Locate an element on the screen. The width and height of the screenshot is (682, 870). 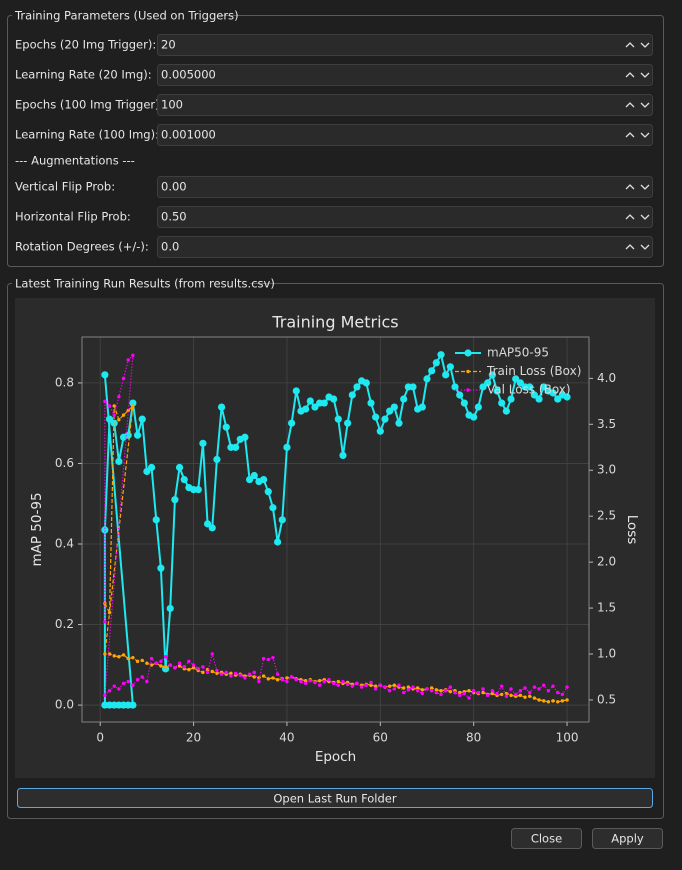
button-label: Close is located at coordinates (546, 839).